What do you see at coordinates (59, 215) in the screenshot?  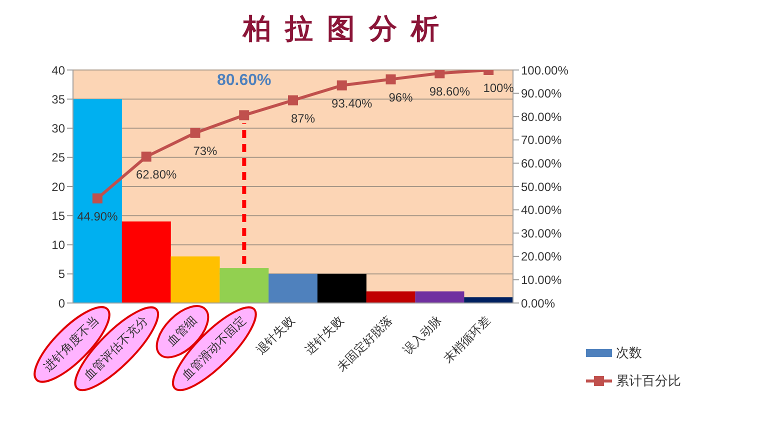 I see `y-tick-label: 15` at bounding box center [59, 215].